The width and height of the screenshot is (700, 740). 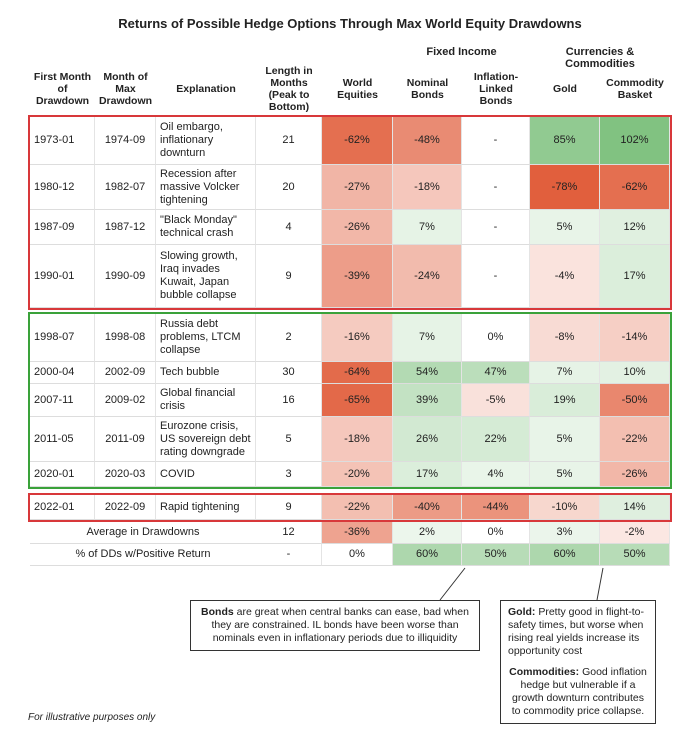 What do you see at coordinates (427, 533) in the screenshot?
I see `summary-cell: 2%` at bounding box center [427, 533].